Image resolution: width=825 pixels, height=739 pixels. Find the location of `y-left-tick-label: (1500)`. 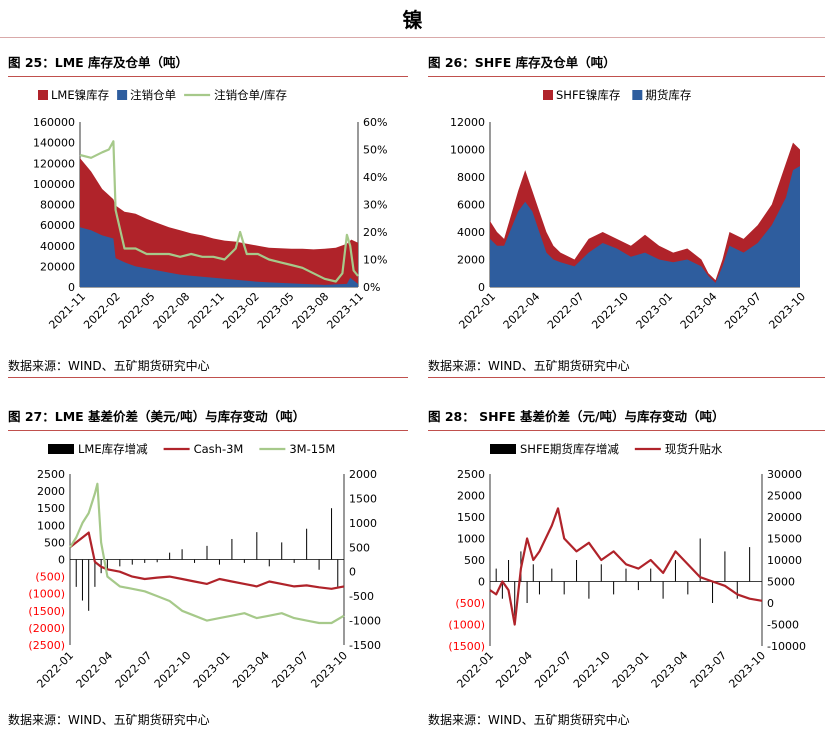

y-left-tick-label: (1500) is located at coordinates (466, 646).